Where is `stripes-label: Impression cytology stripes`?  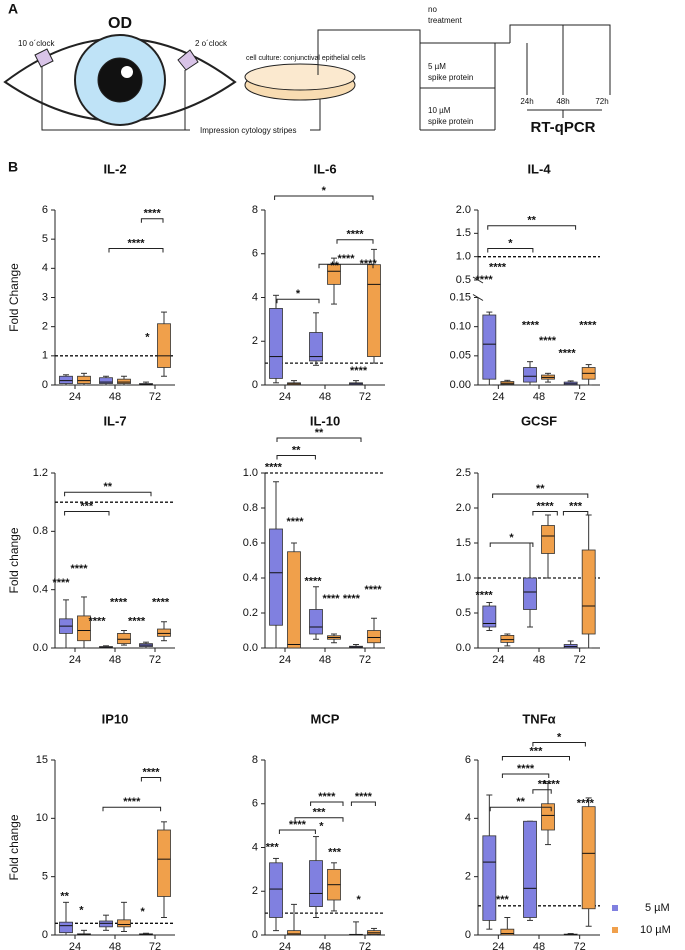 stripes-label: Impression cytology stripes is located at coordinates (248, 130).